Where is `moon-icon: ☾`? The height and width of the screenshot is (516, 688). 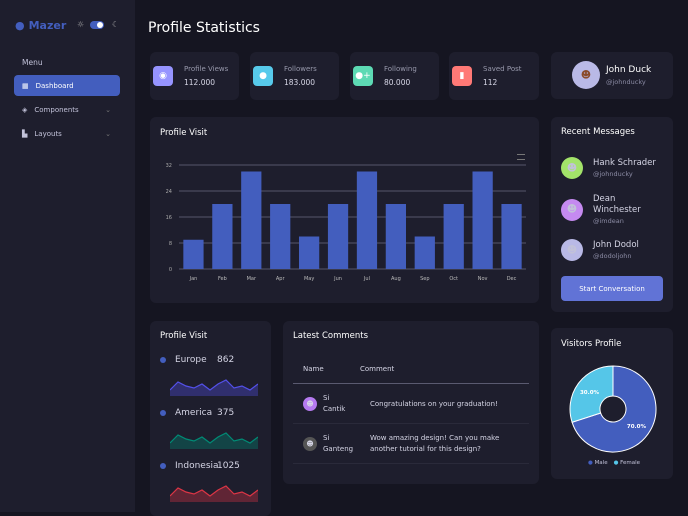 moon-icon: ☾ is located at coordinates (116, 24).